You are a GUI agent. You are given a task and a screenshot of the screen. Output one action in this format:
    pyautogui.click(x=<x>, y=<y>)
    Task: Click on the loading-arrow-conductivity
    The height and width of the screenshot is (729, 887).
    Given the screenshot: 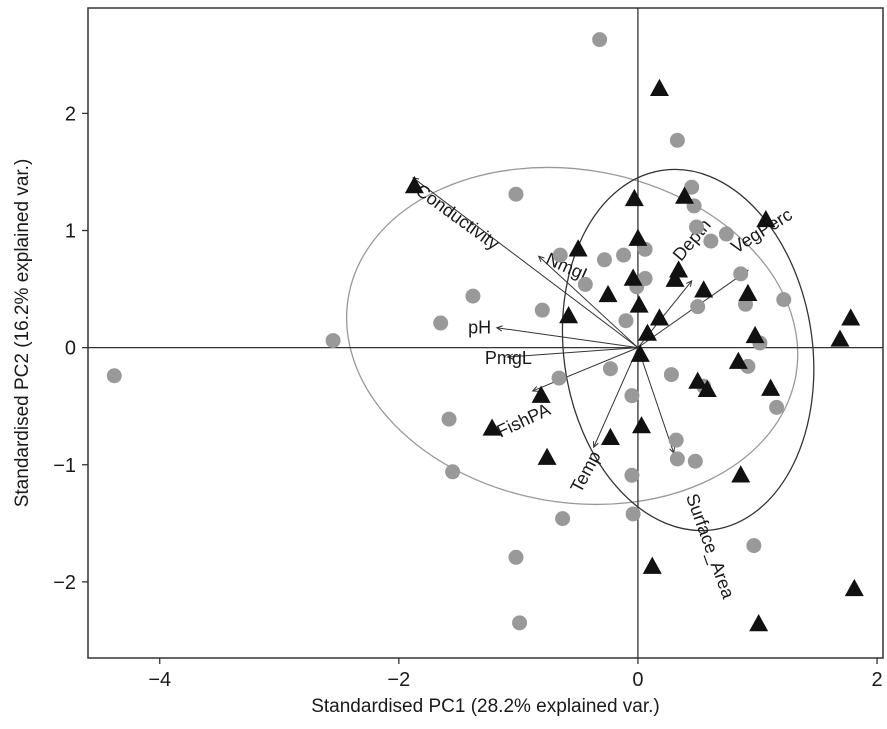 What is the action you would take?
    pyautogui.click(x=525, y=263)
    